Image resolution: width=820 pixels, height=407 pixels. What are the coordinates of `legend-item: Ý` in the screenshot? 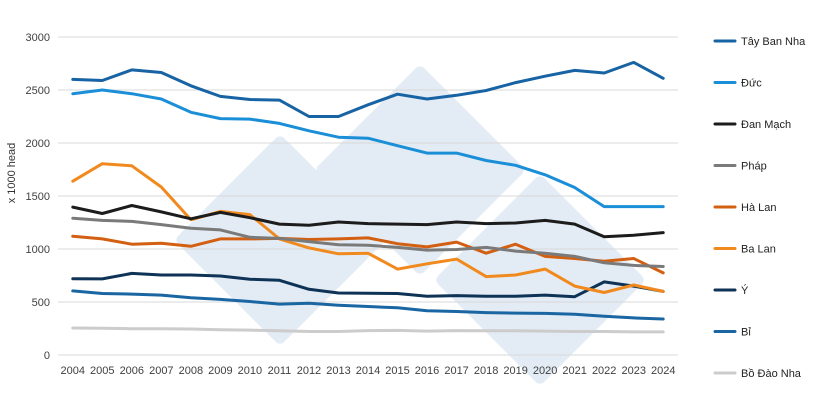 It's located at (731, 290).